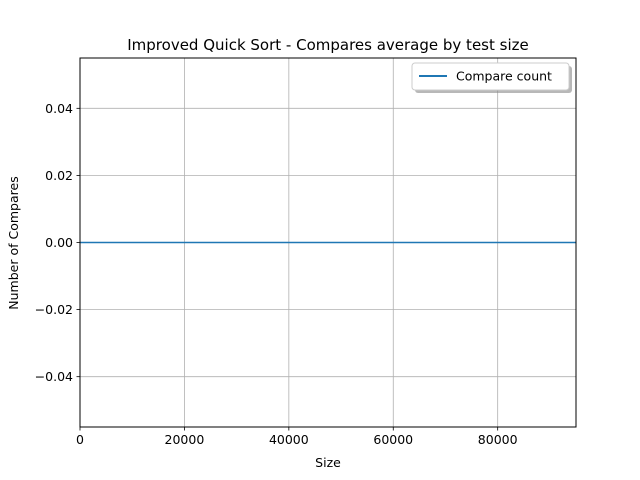 Image resolution: width=640 pixels, height=480 pixels. I want to click on y-axis-ticks: 0.04 0.02 0.00 −0.02 −0.04, so click(57, 242).